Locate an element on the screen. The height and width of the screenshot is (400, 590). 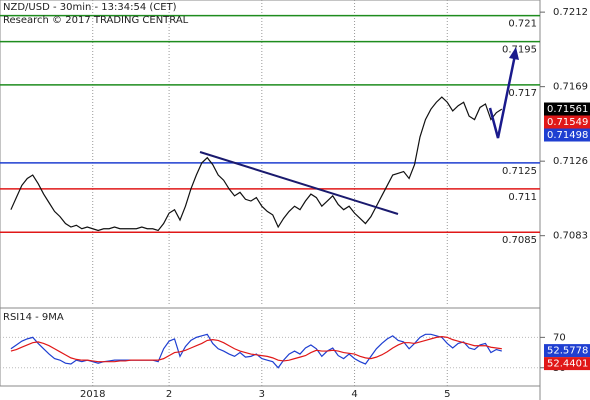
price-tag-label: 52.4401 is located at coordinates (567, 364).